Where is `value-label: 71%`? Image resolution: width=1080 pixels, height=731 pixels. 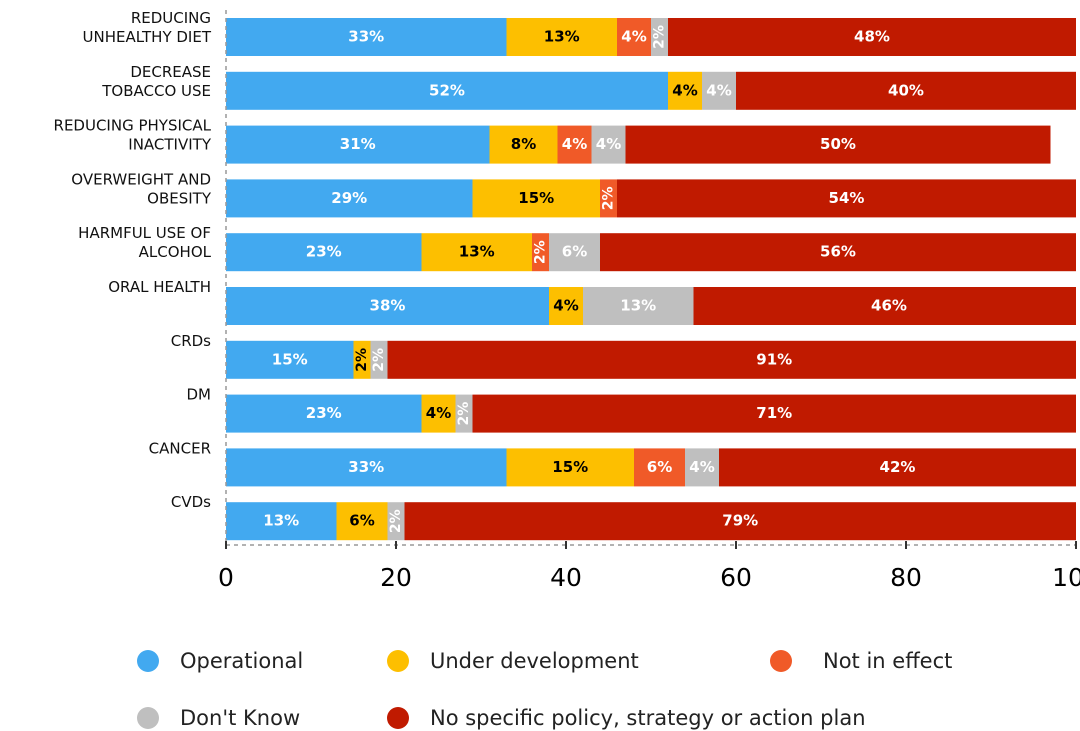
value-label: 71% is located at coordinates (774, 413).